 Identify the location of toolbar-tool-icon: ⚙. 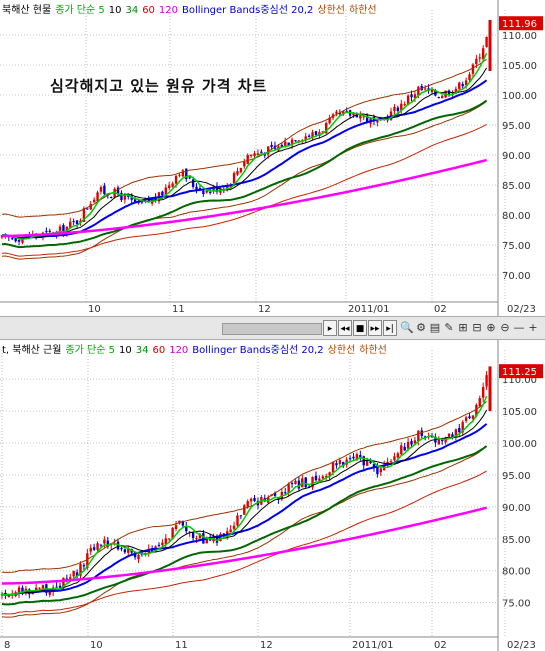
(421, 327).